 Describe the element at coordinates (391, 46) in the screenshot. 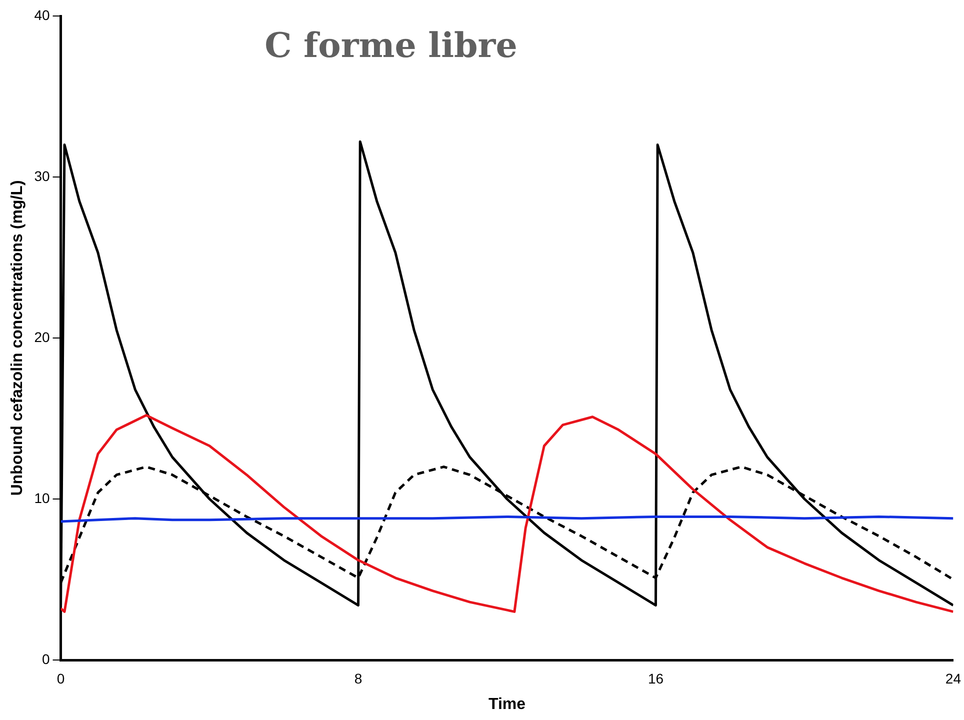

I see `chart-title: C forme libre` at that location.